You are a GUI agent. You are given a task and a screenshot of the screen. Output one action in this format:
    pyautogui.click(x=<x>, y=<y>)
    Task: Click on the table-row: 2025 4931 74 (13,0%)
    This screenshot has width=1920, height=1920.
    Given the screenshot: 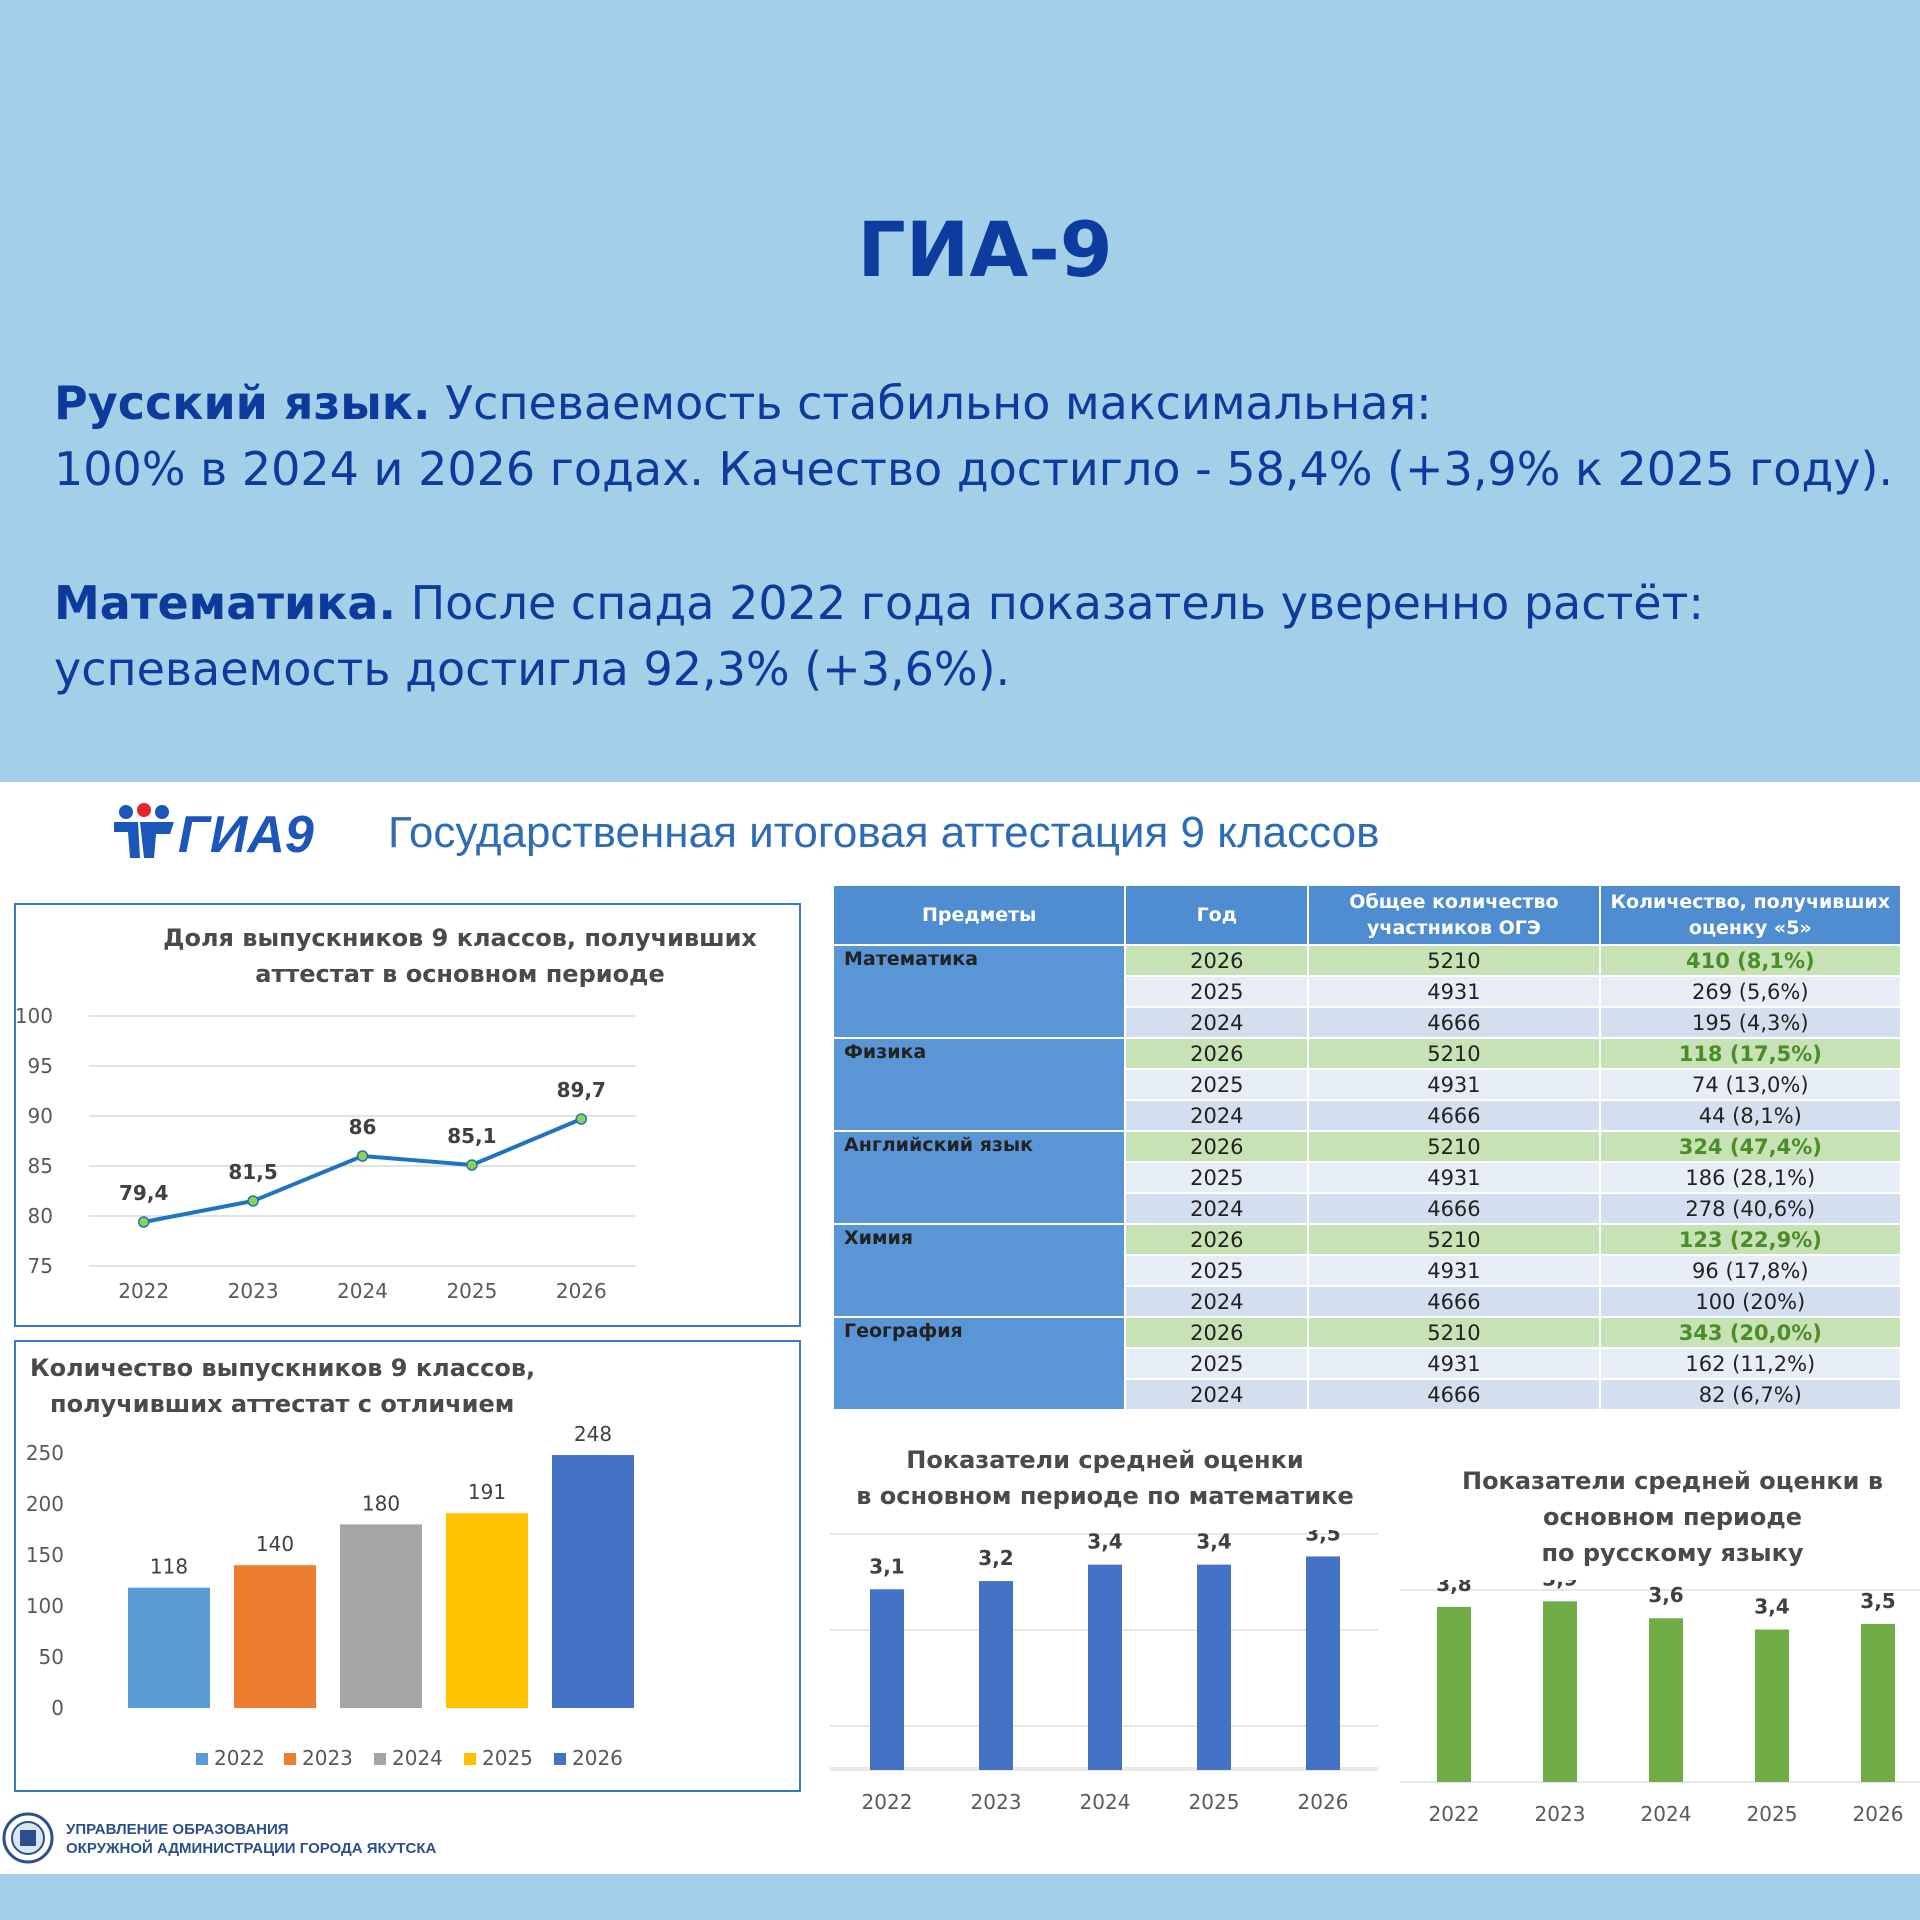 What is the action you would take?
    pyautogui.click(x=1368, y=1084)
    